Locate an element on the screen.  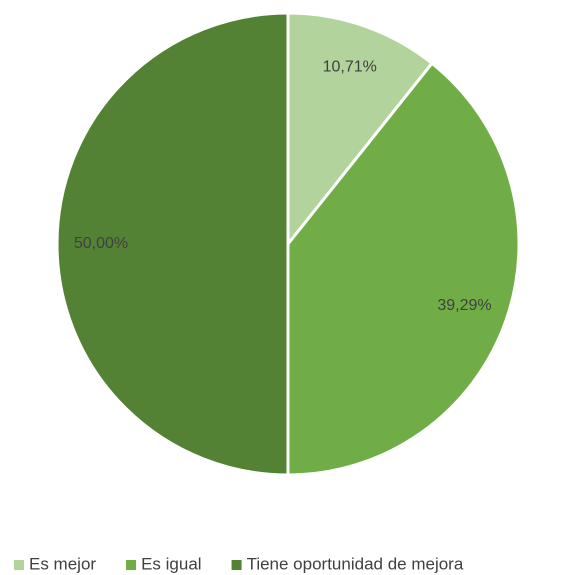
legend-label: Tiene oportunidad de mejora is located at coordinates (355, 563).